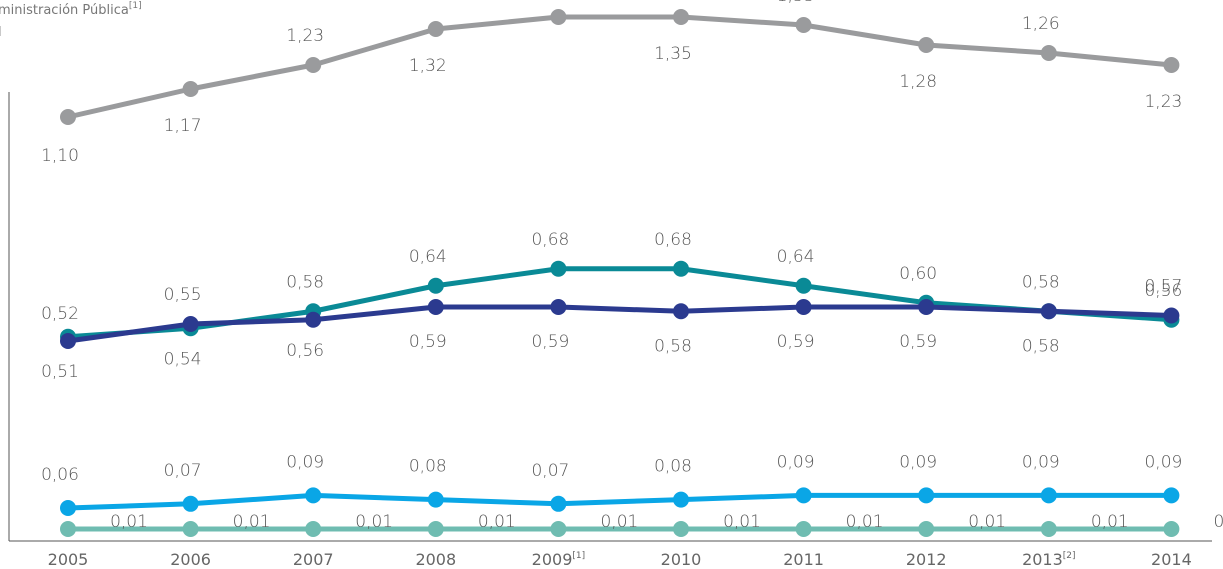  I want to click on series-0-label-7: 1,28, so click(918, 82).